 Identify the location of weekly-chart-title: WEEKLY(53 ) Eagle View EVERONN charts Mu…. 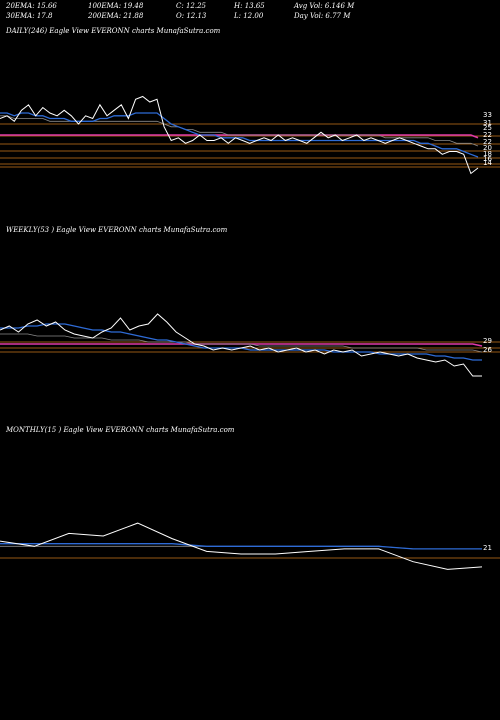
(117, 230).